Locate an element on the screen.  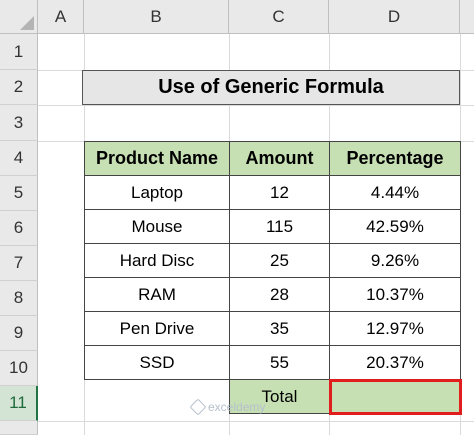
product-cell: SSD is located at coordinates (157, 362).